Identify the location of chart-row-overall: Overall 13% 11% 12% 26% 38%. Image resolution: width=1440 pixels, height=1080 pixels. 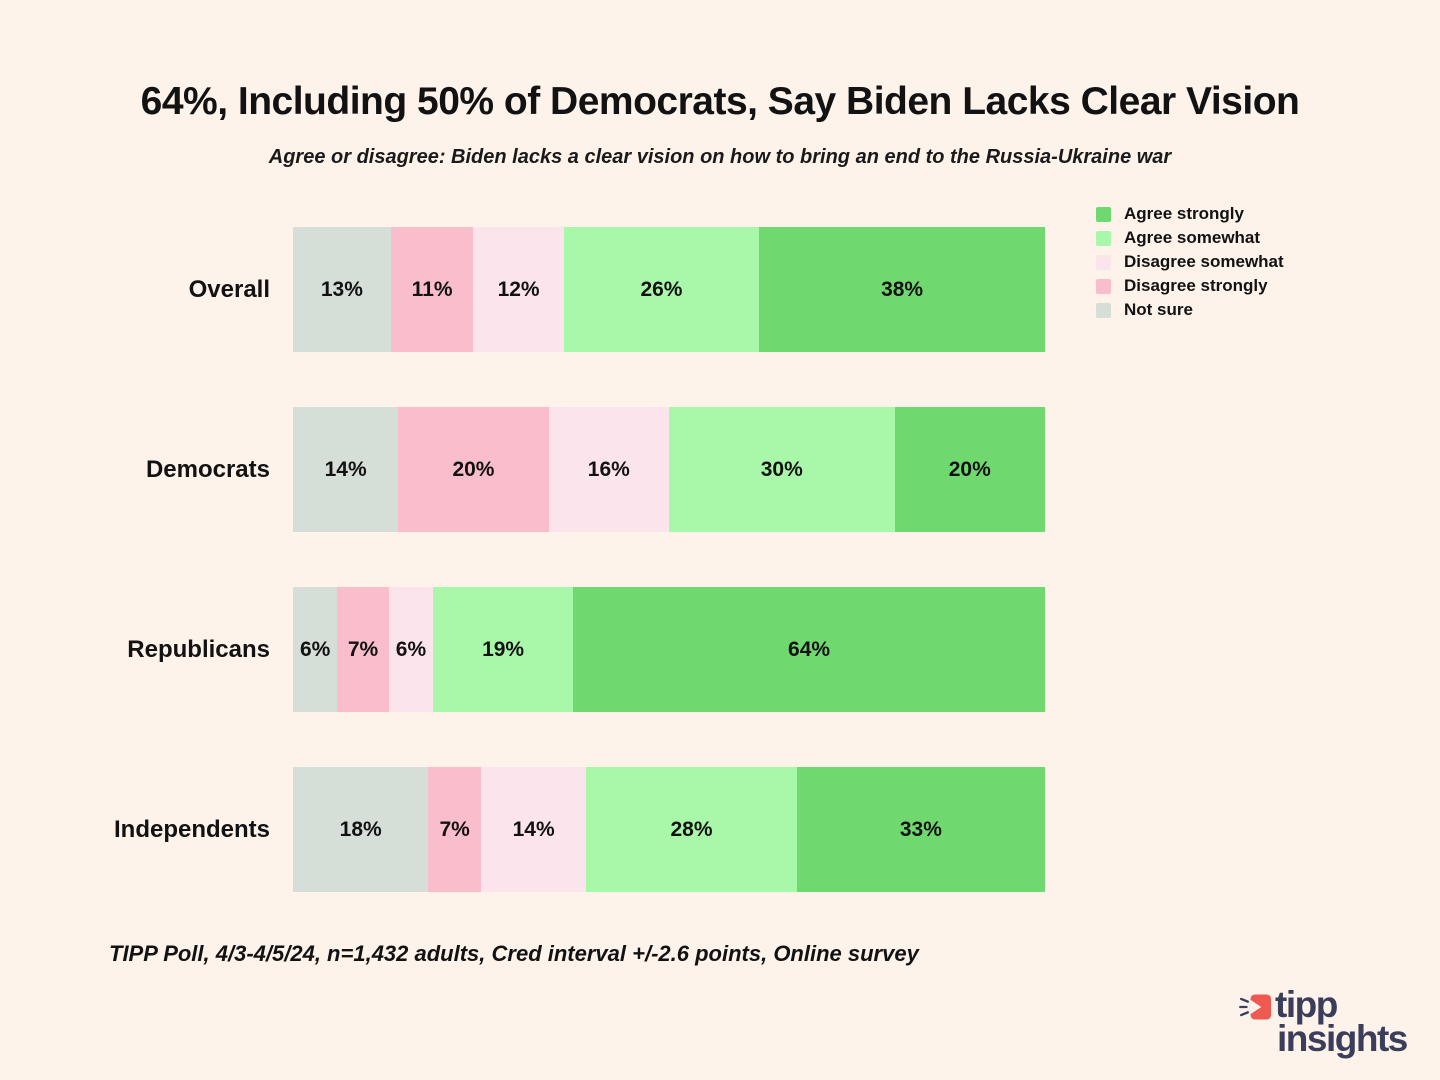
(522, 289).